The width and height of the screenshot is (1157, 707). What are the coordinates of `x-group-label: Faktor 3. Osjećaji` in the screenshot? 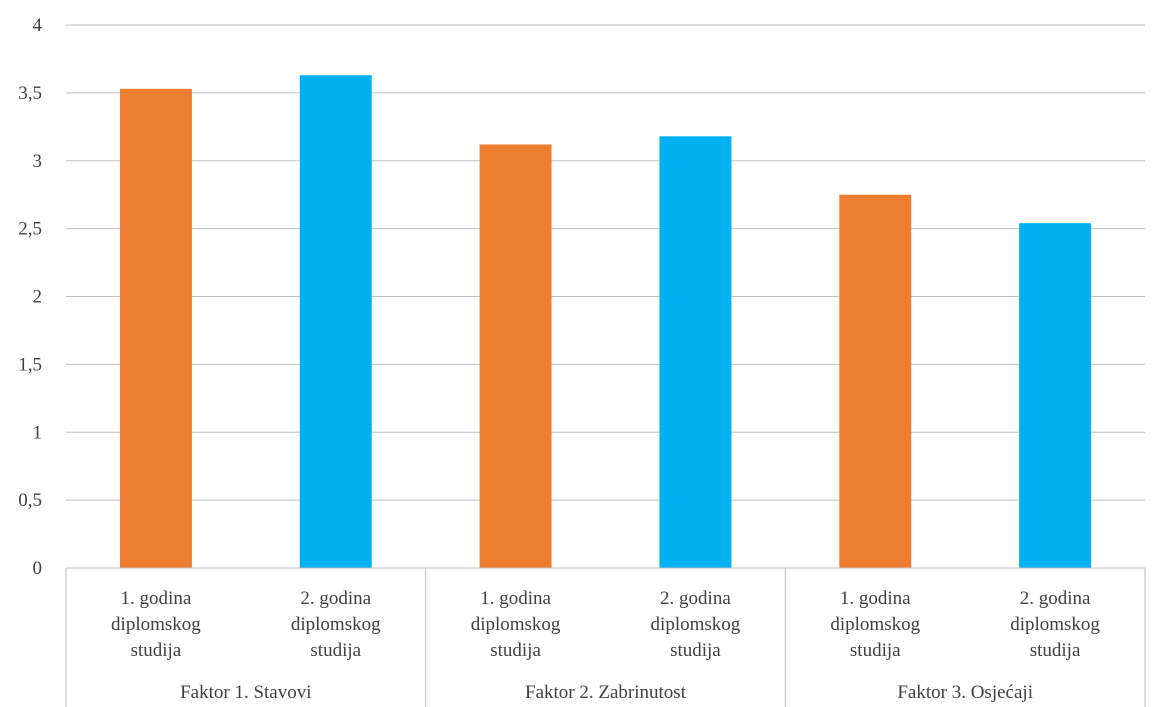 It's located at (965, 692).